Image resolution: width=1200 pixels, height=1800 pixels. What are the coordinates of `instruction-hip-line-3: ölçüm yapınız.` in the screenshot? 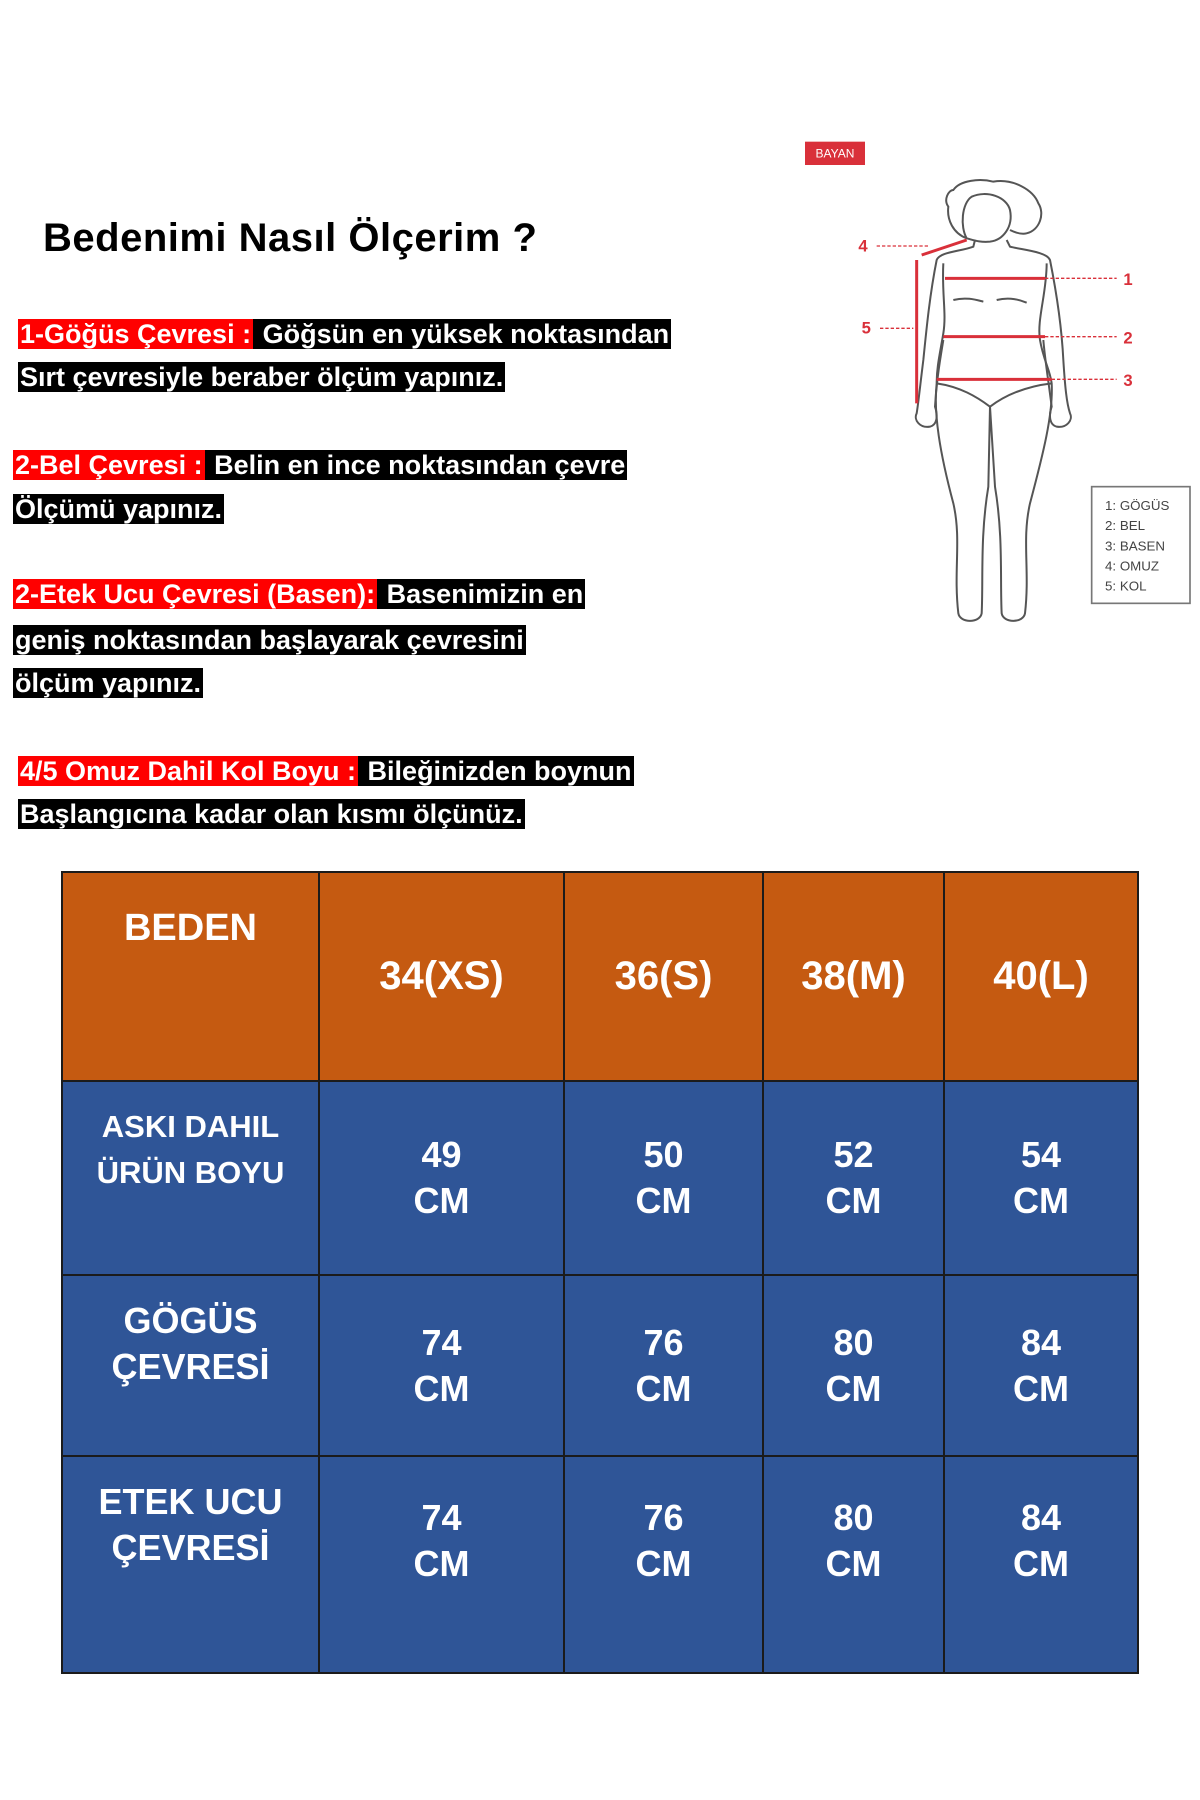 It's located at (108, 683).